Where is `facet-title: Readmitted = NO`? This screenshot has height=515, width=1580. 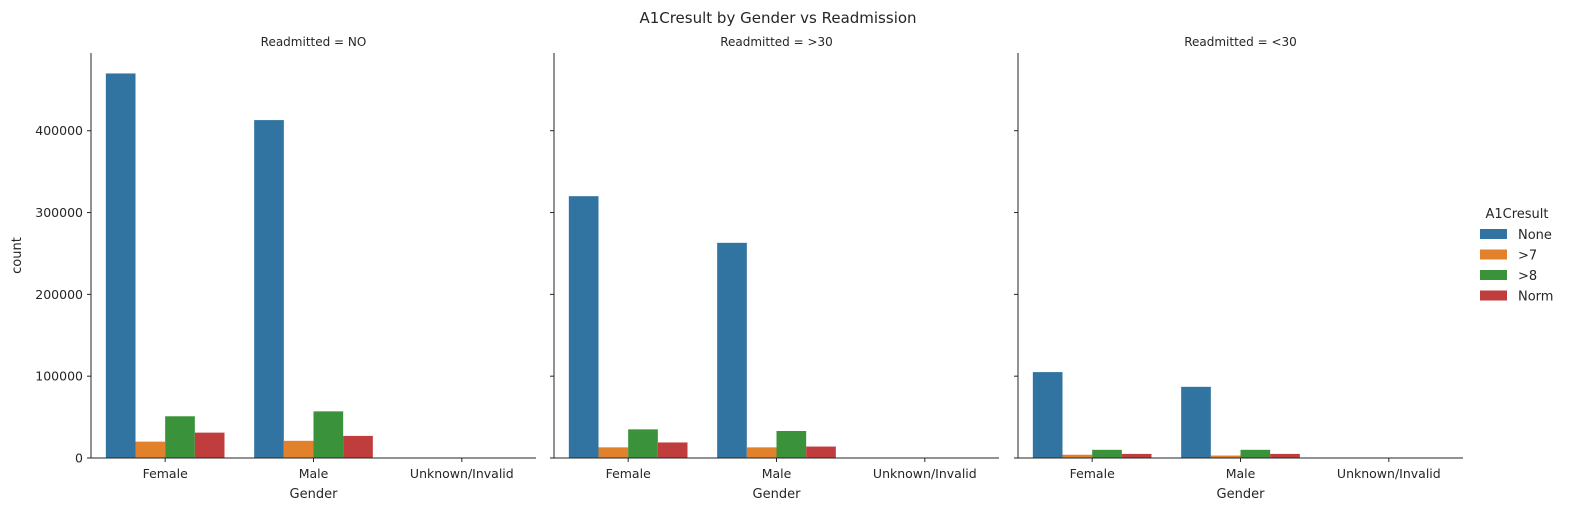
facet-title: Readmitted = NO is located at coordinates (314, 42).